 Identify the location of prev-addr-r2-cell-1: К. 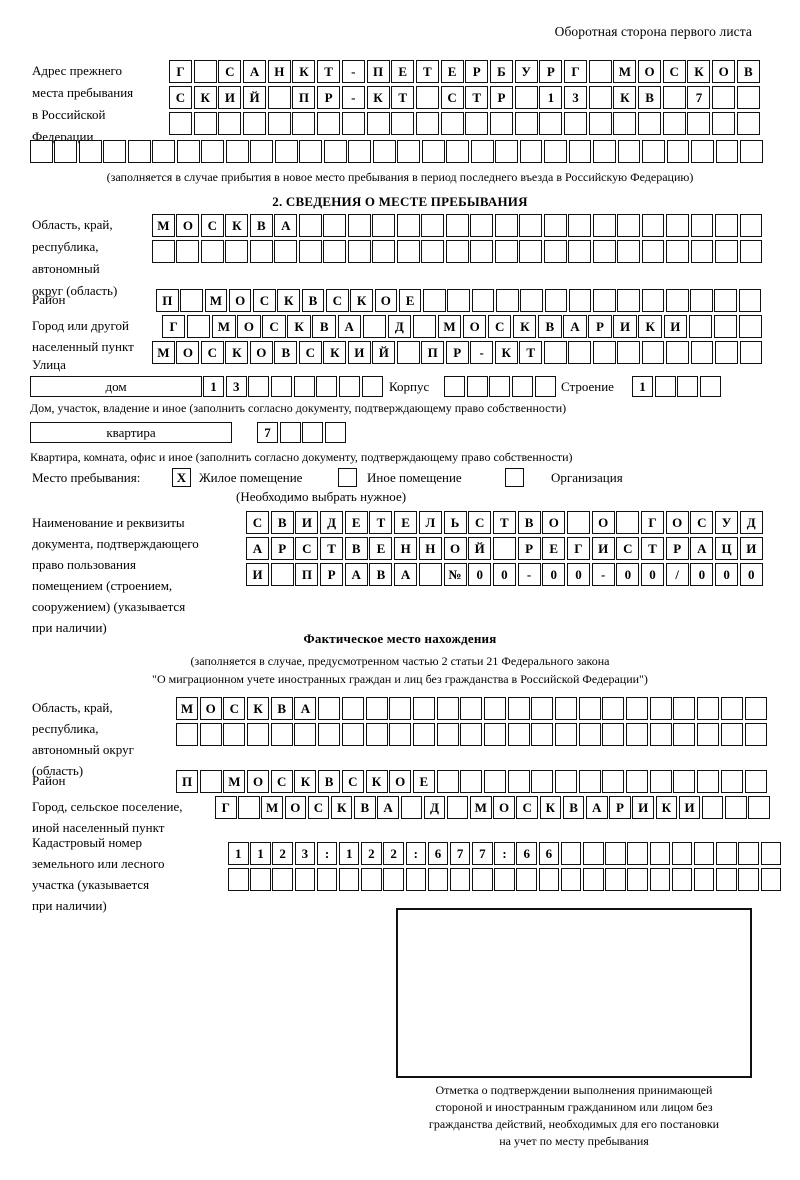
(205, 97).